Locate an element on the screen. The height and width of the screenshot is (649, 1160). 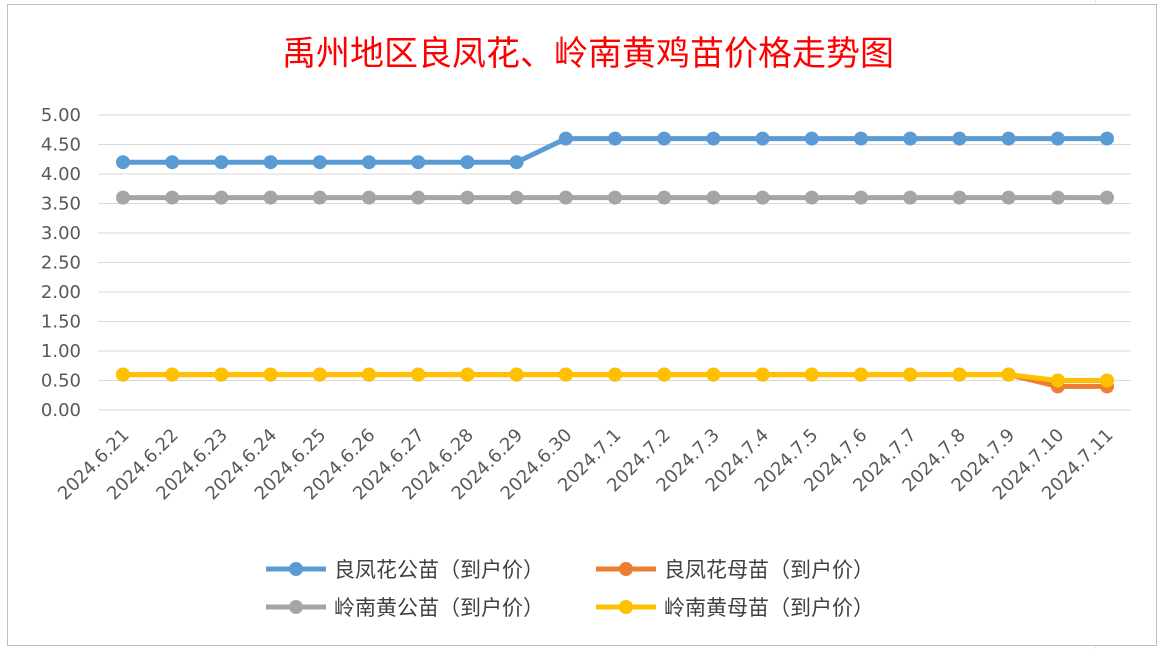
y-tick-label: 5.00 is located at coordinates (61, 115).